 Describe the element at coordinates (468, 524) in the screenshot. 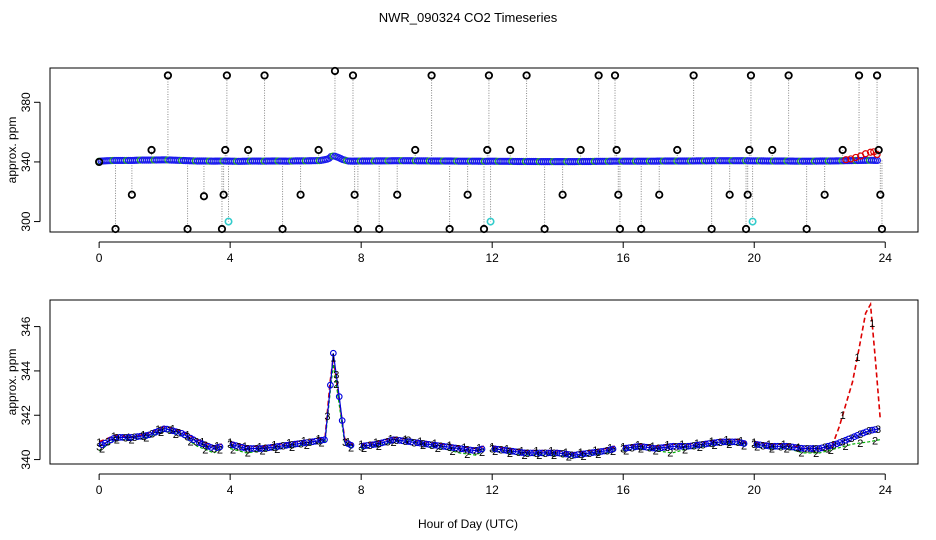

I see `x-axis-label: Hour of Day (UTC)` at that location.